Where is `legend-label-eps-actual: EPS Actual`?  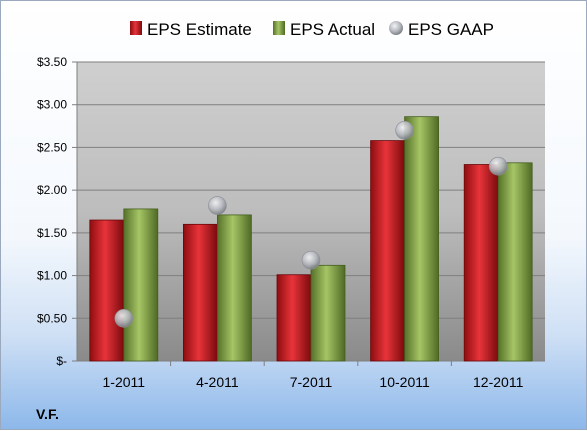
legend-label-eps-actual: EPS Actual is located at coordinates (332, 29).